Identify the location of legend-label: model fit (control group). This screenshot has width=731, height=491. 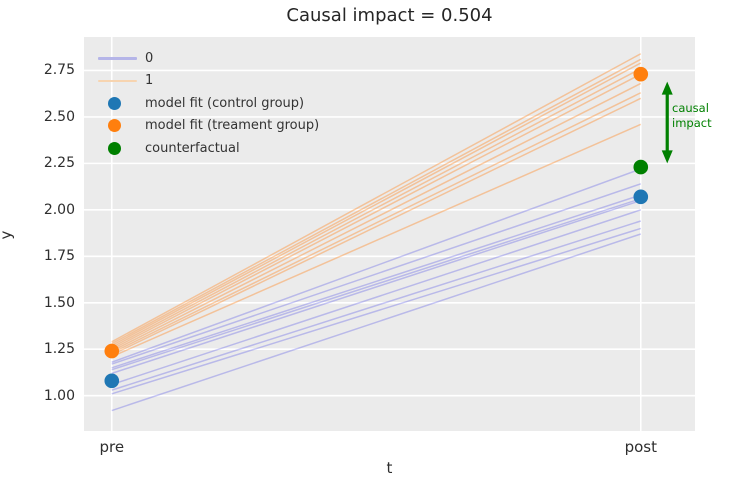
(225, 103).